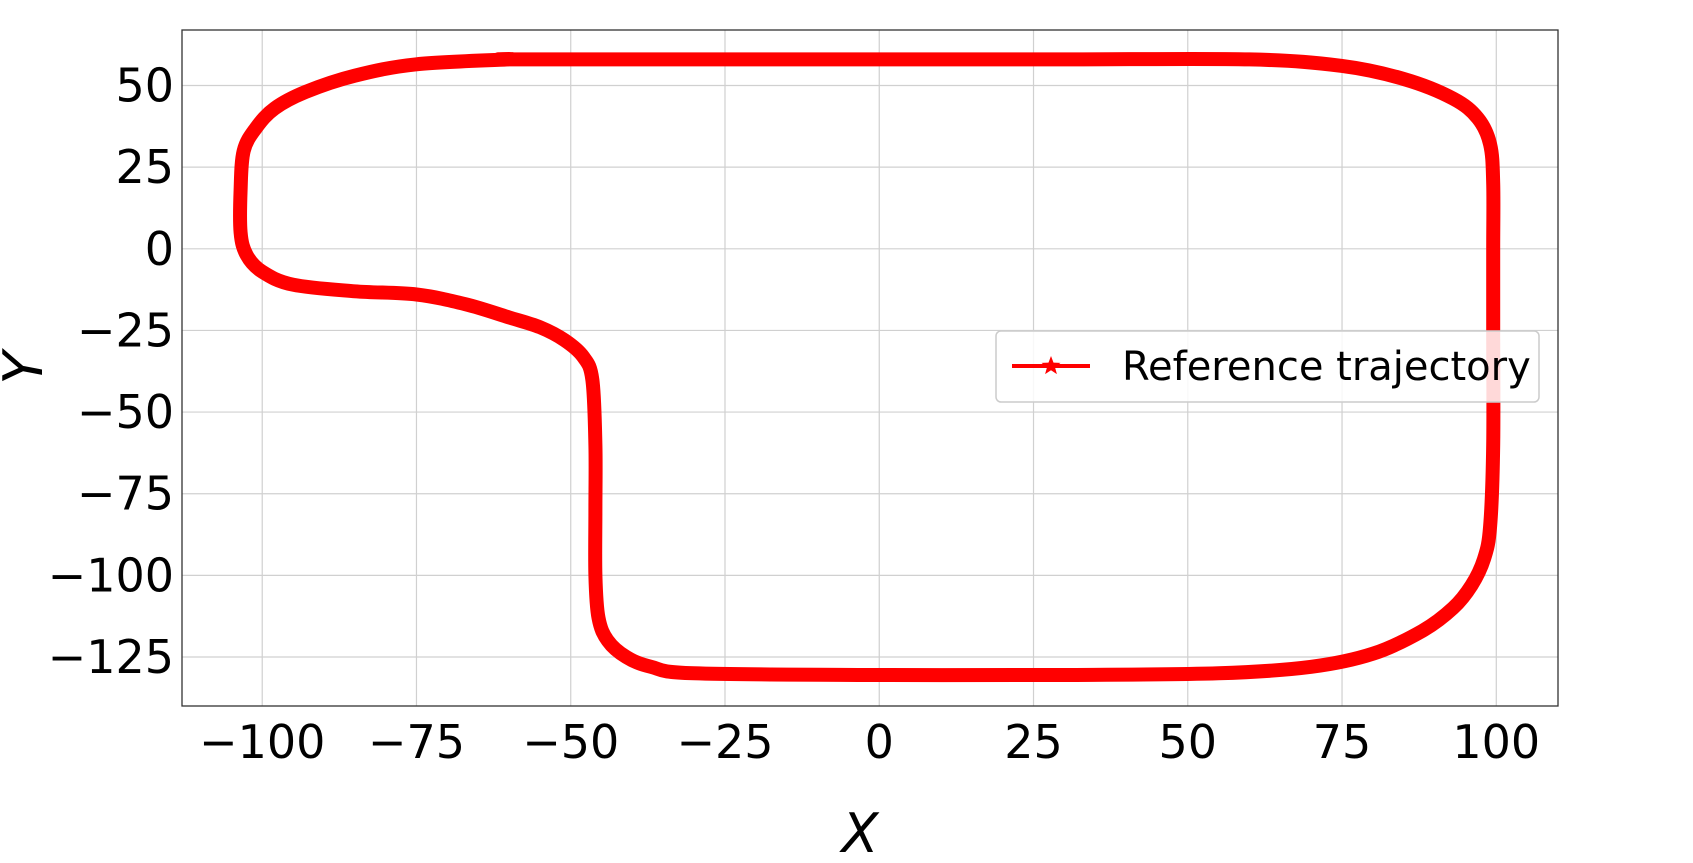 The width and height of the screenshot is (1693, 863). I want to click on y-tick-label: 0, so click(159, 249).